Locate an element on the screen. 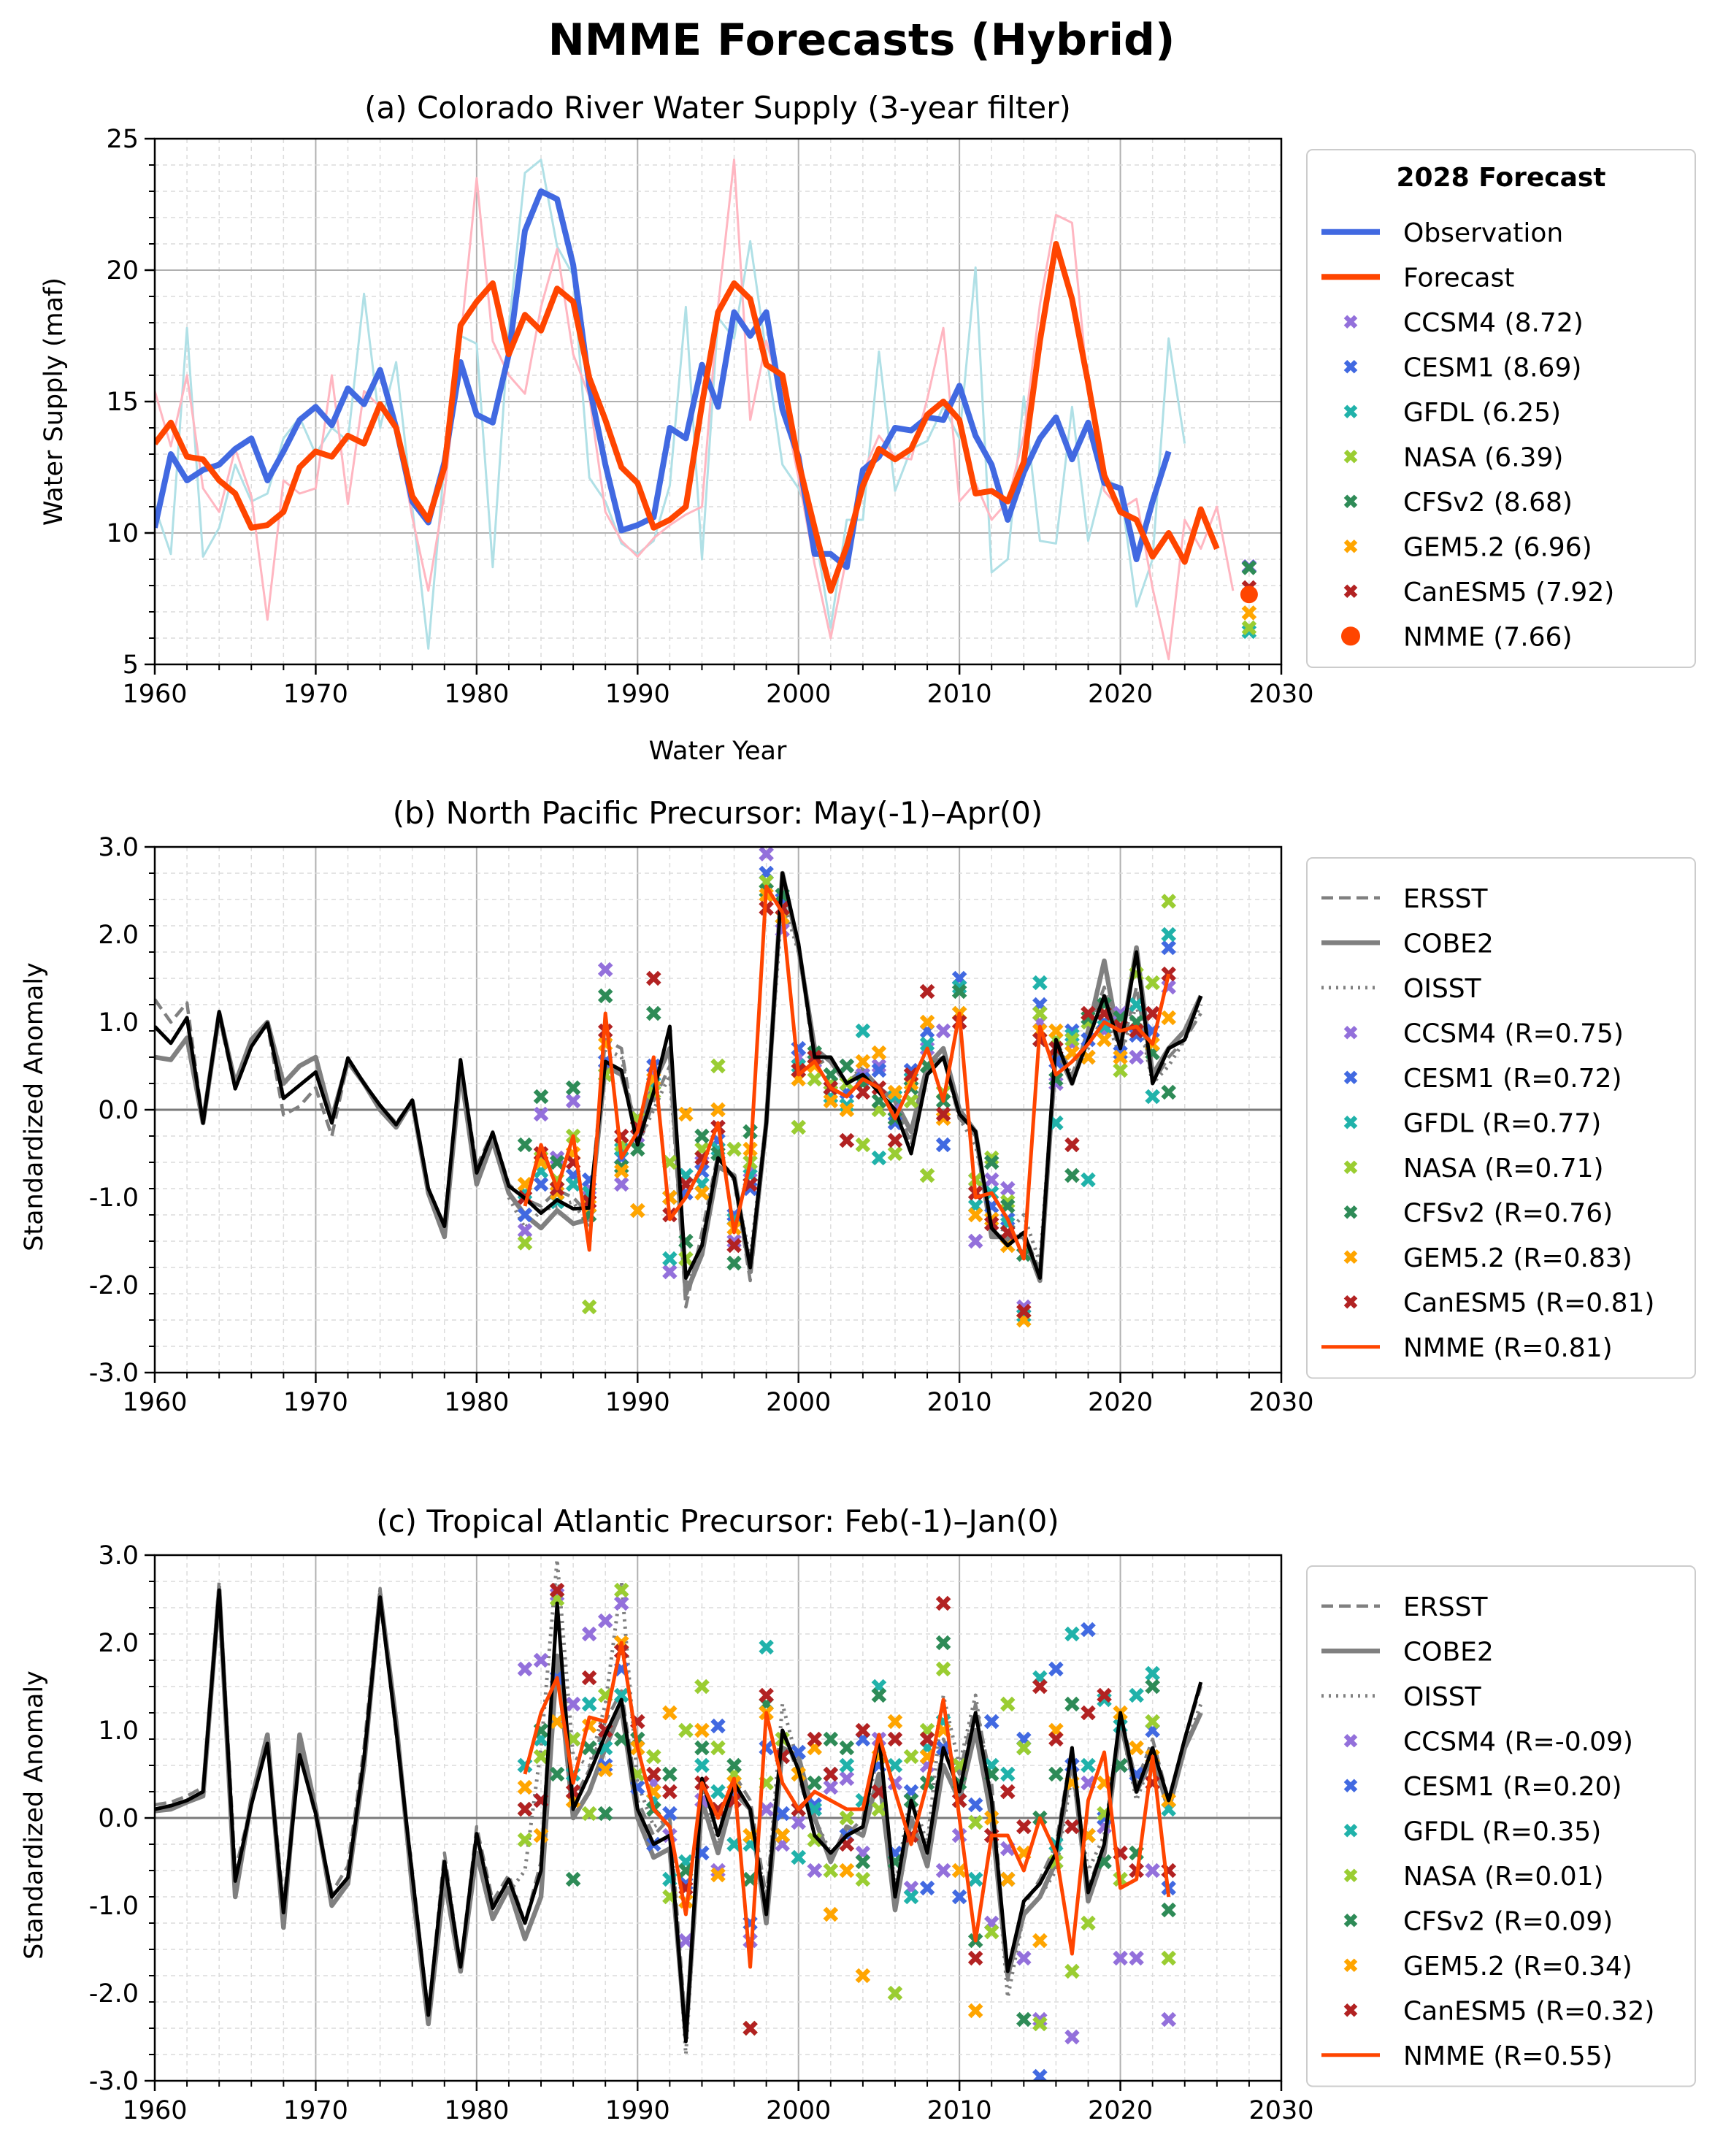 The image size is (1723, 2156). y-tick-label: 10 is located at coordinates (122, 533).